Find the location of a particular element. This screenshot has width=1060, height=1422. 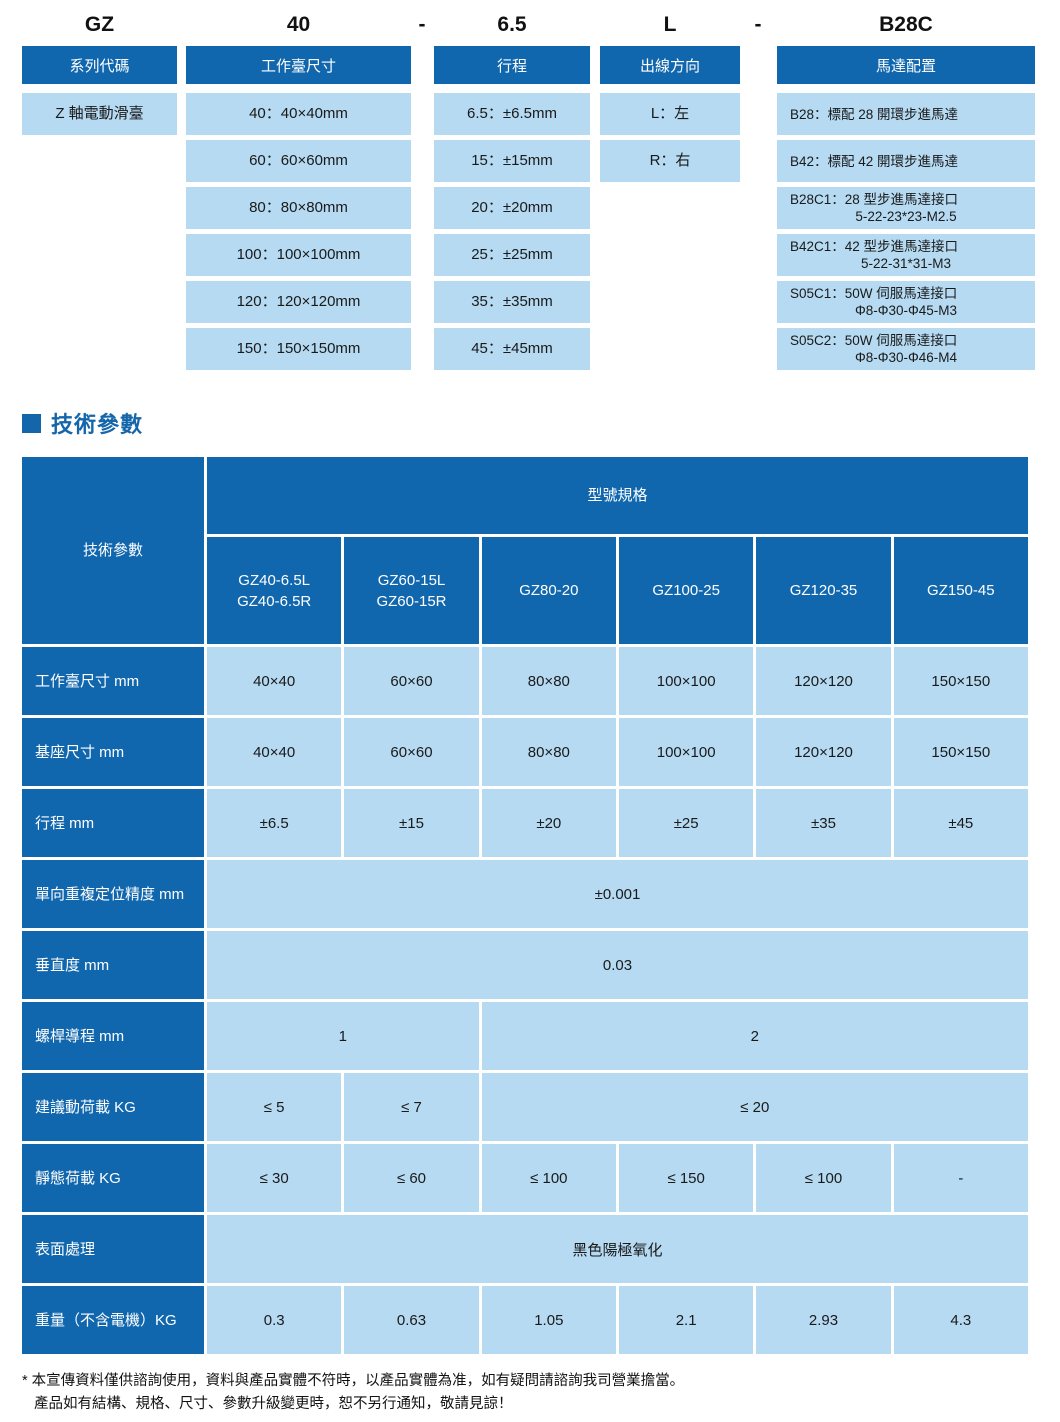

option-cell: 25：±25mm is located at coordinates (512, 255).